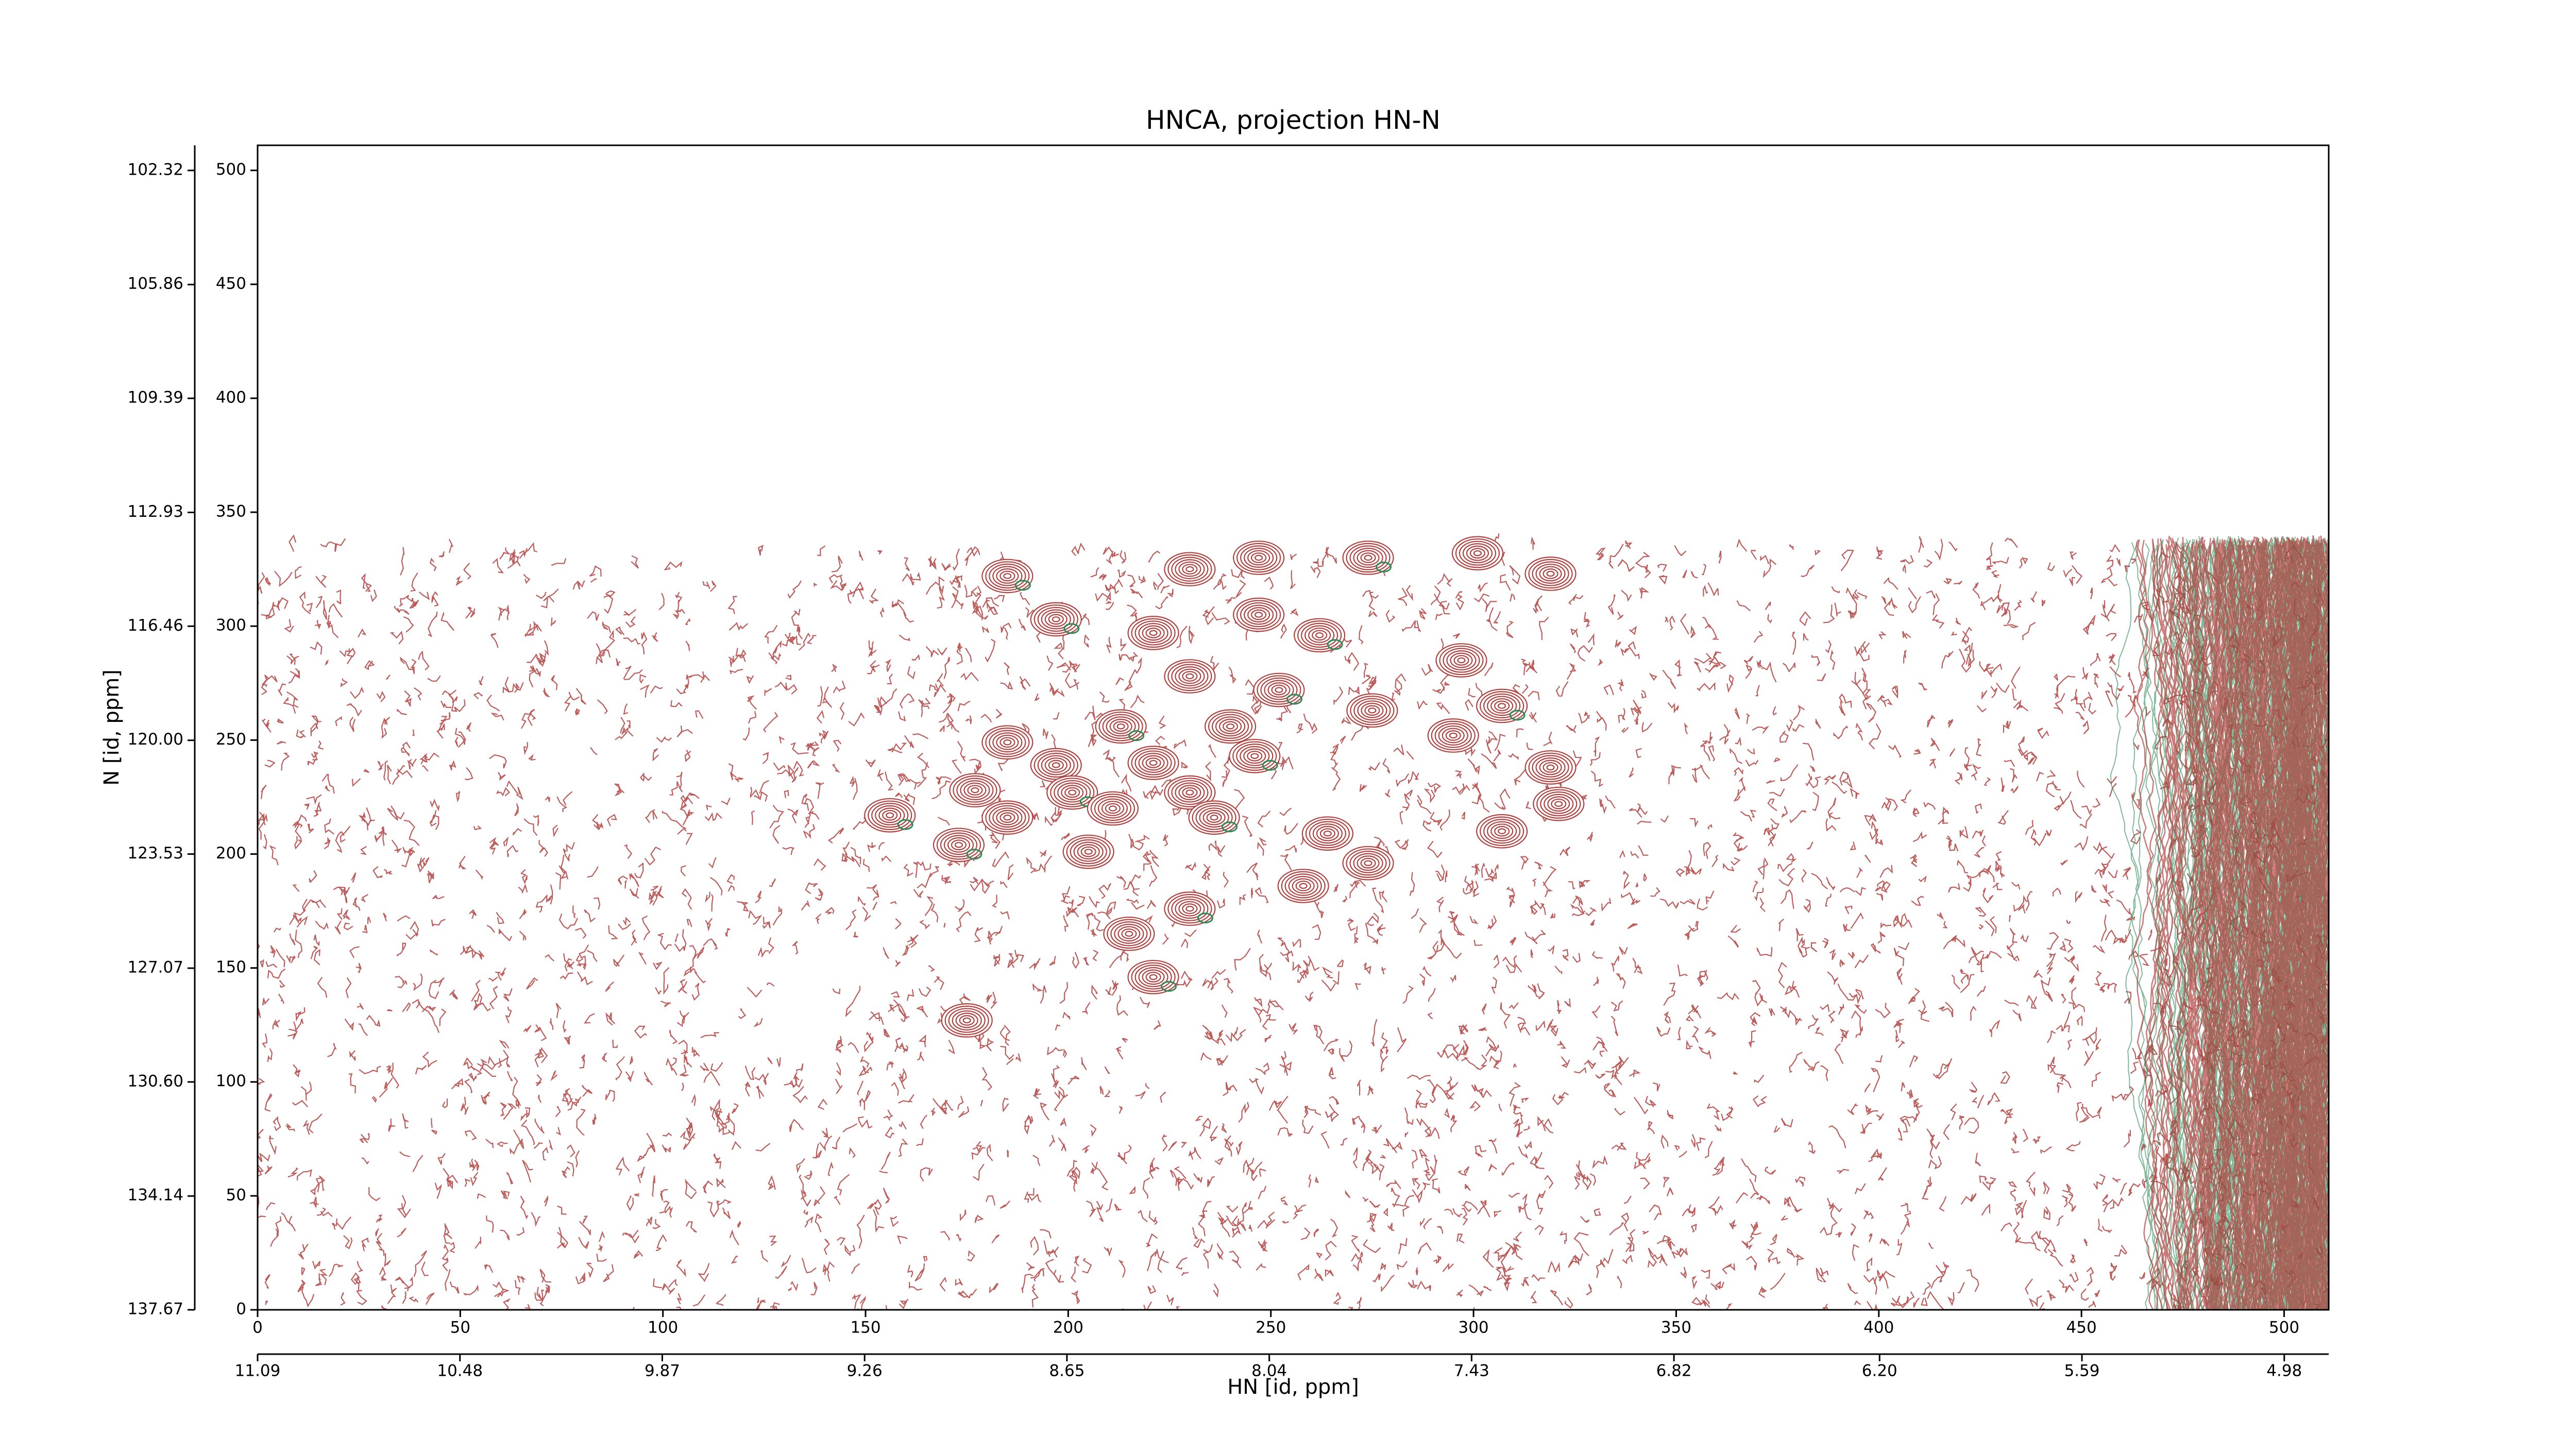 The height and width of the screenshot is (1451, 2576). I want to click on y-tick-label: 150, so click(231, 967).